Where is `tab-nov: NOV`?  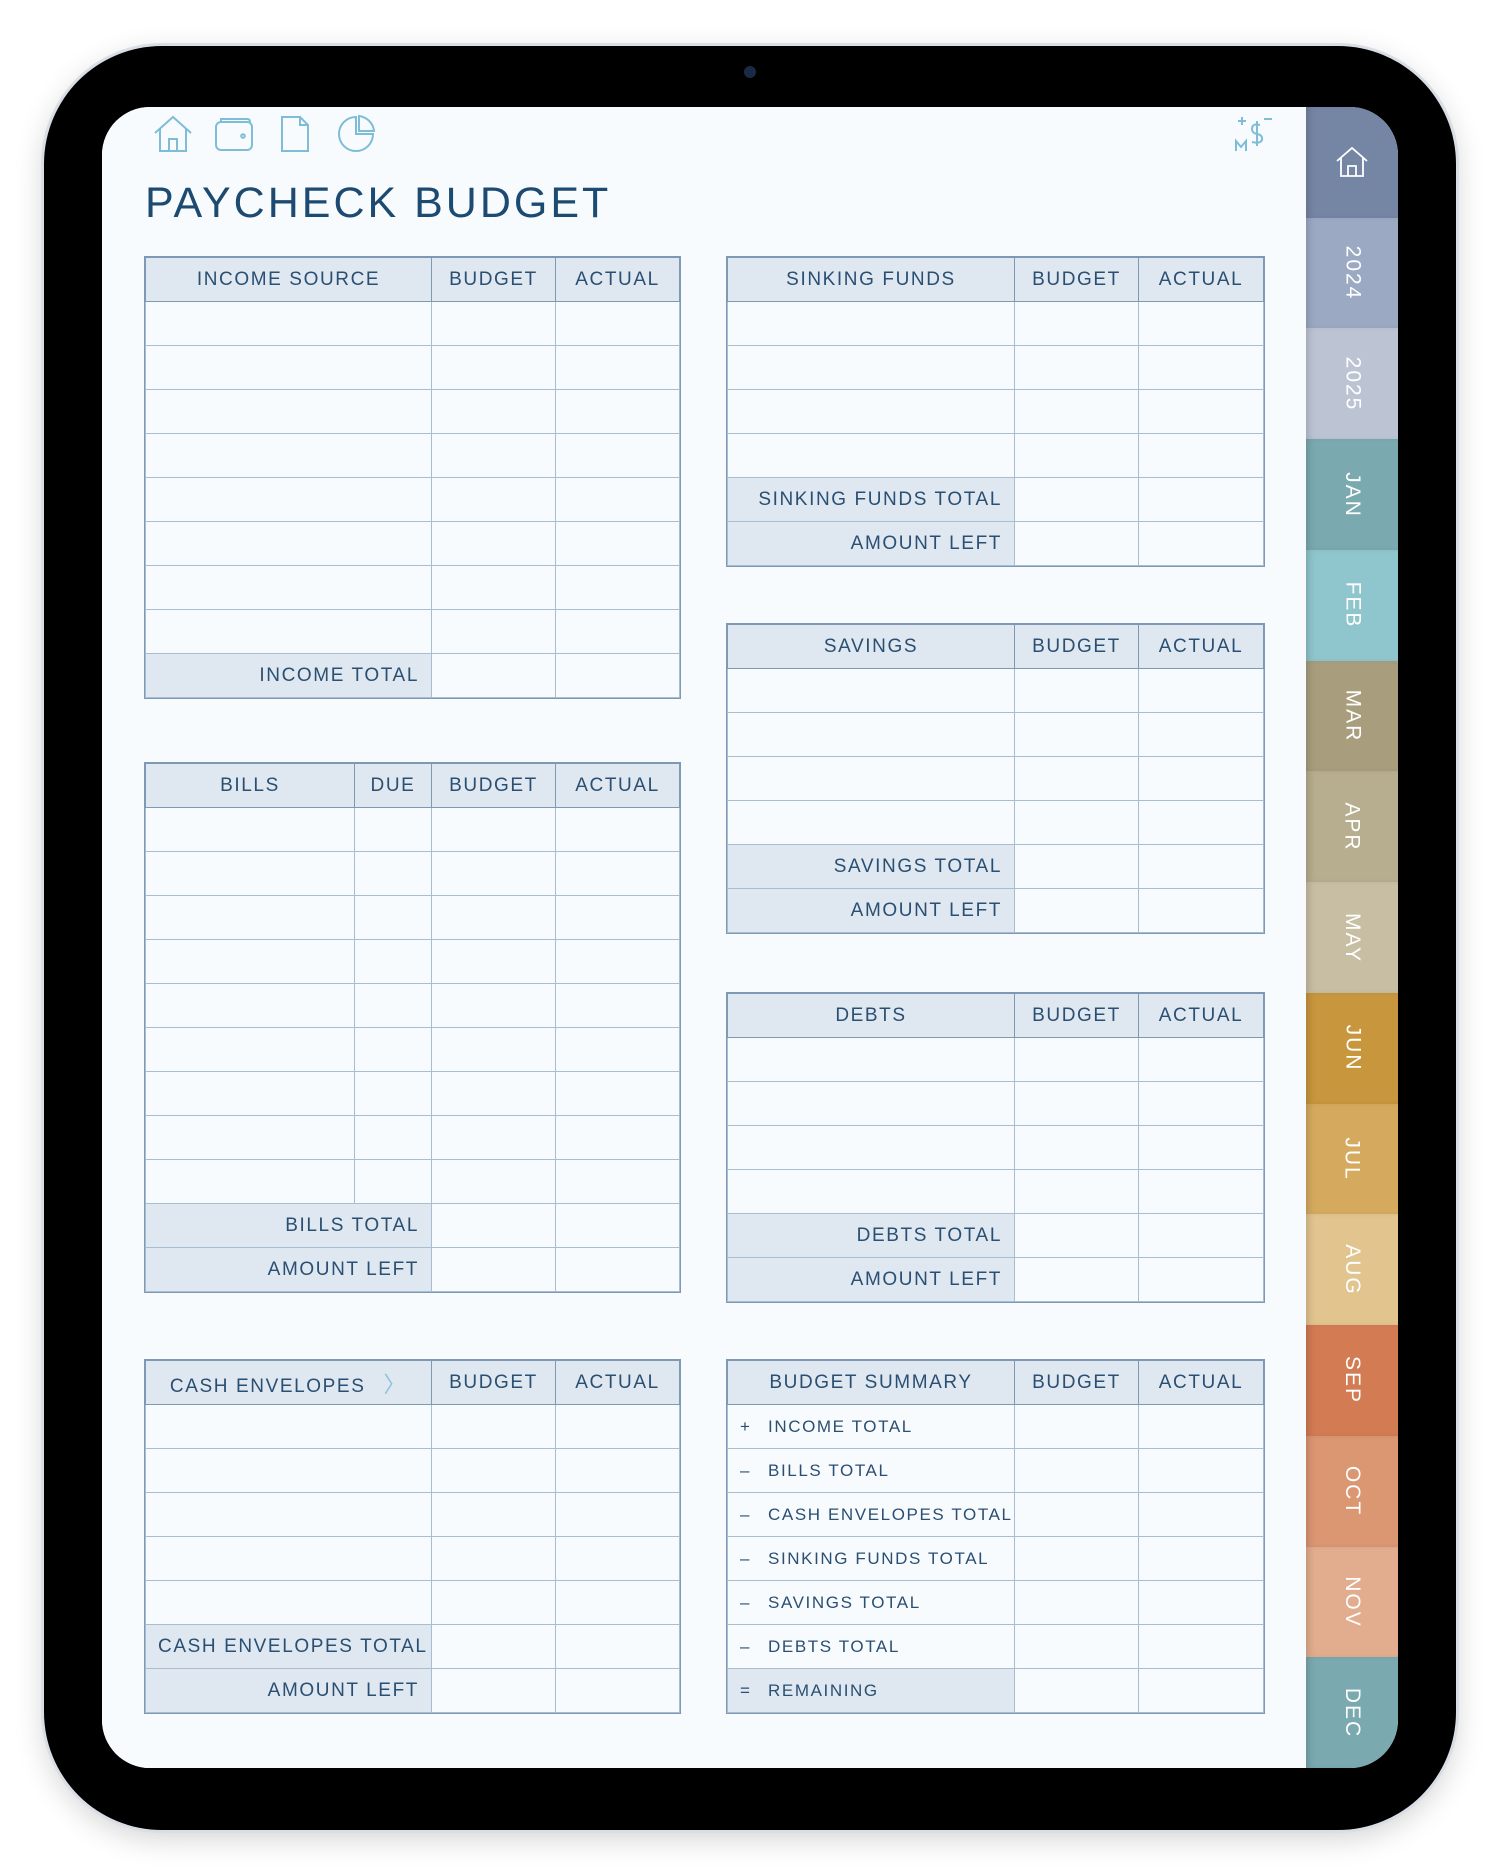
tab-nov: NOV is located at coordinates (1352, 1602).